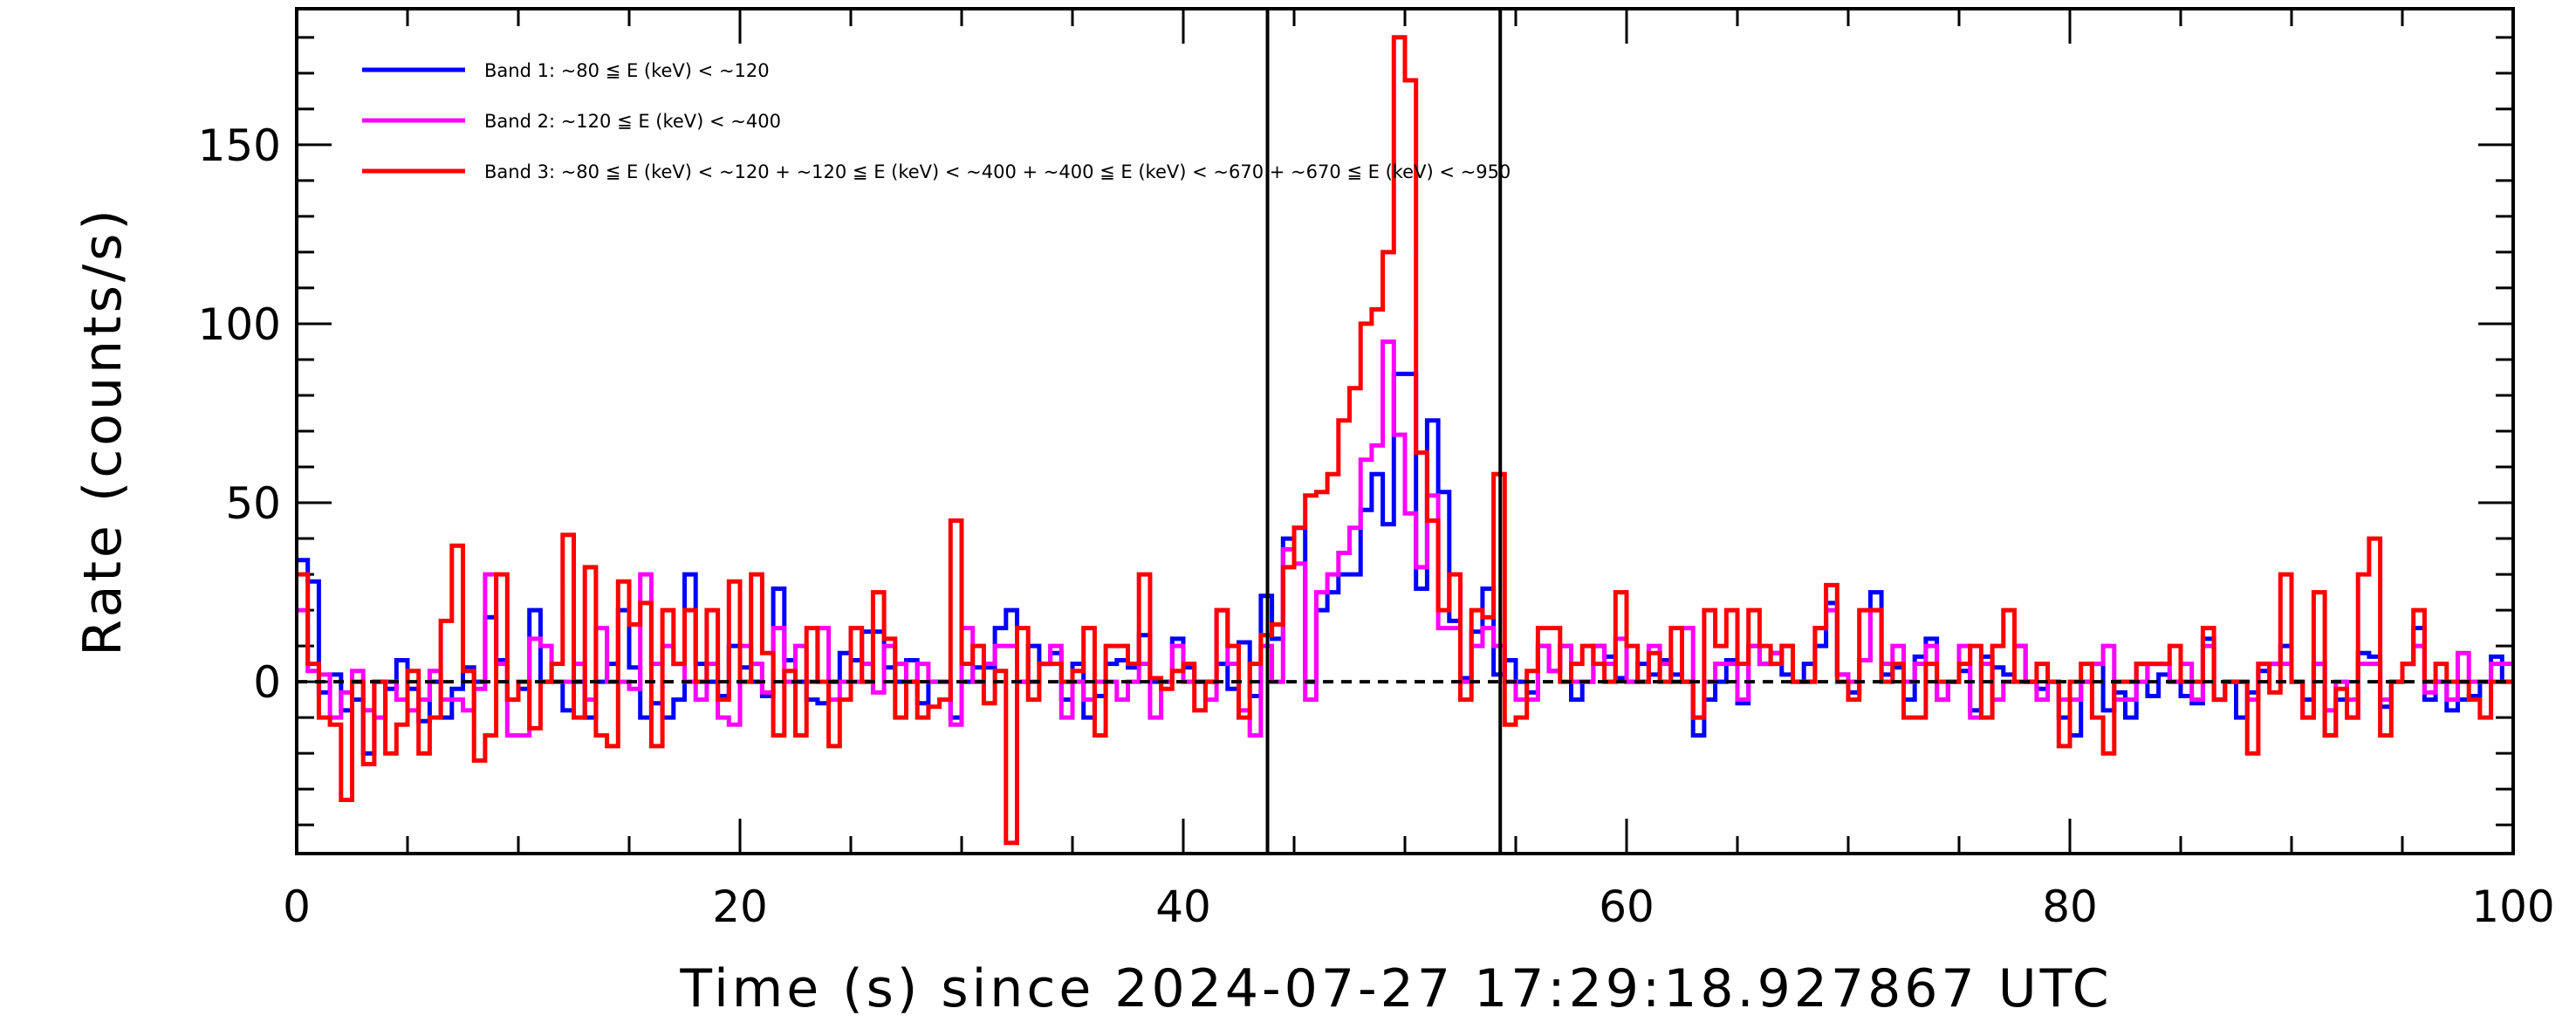 The image size is (2576, 1029). Describe the element at coordinates (2070, 907) in the screenshot. I see `x-tick-label: 80` at that location.